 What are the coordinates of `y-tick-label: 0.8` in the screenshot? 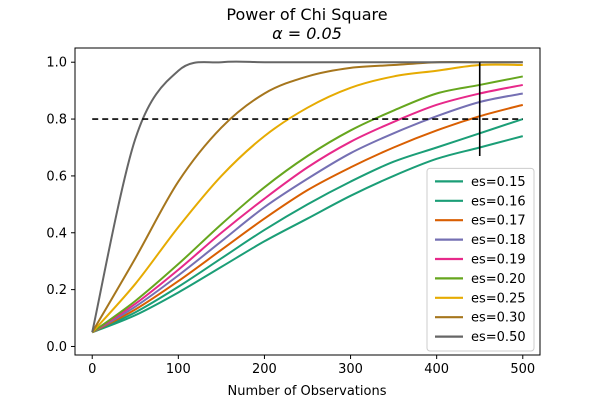 It's located at (56, 120).